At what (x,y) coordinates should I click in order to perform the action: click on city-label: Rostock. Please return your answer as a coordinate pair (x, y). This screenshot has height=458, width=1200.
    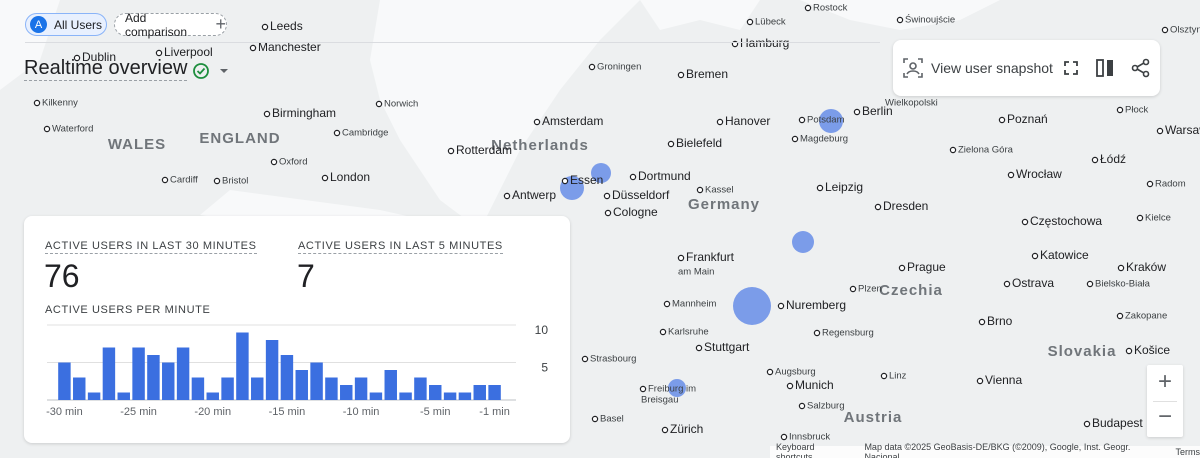
    Looking at the image, I should click on (830, 8).